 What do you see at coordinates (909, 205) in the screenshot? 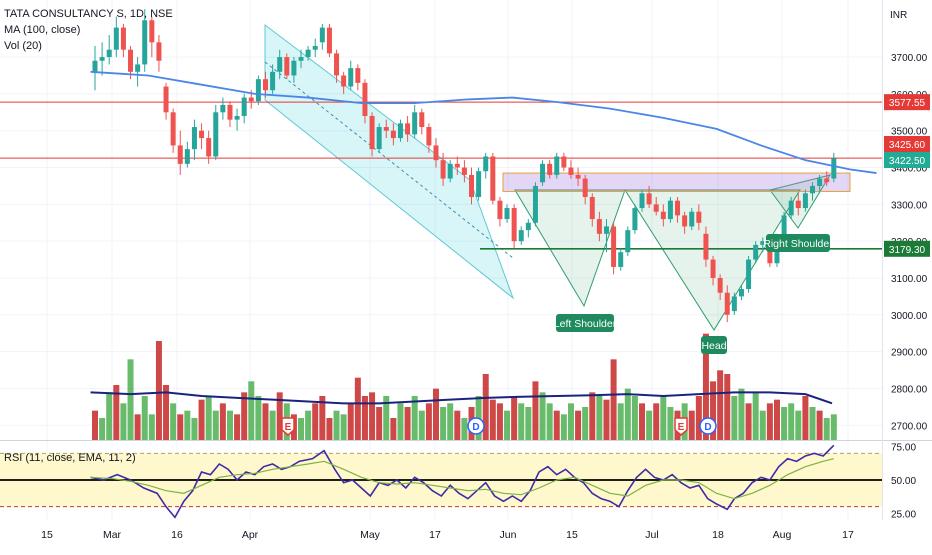
I see `price-tick-label: 3300.00` at bounding box center [909, 205].